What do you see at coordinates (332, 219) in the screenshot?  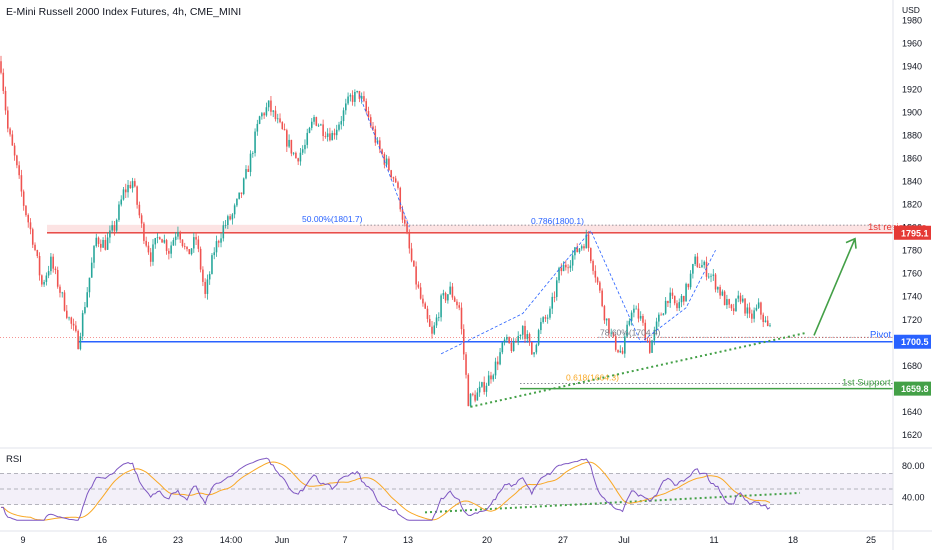 I see `fib-annotation: 50.00%(1801.7)` at bounding box center [332, 219].